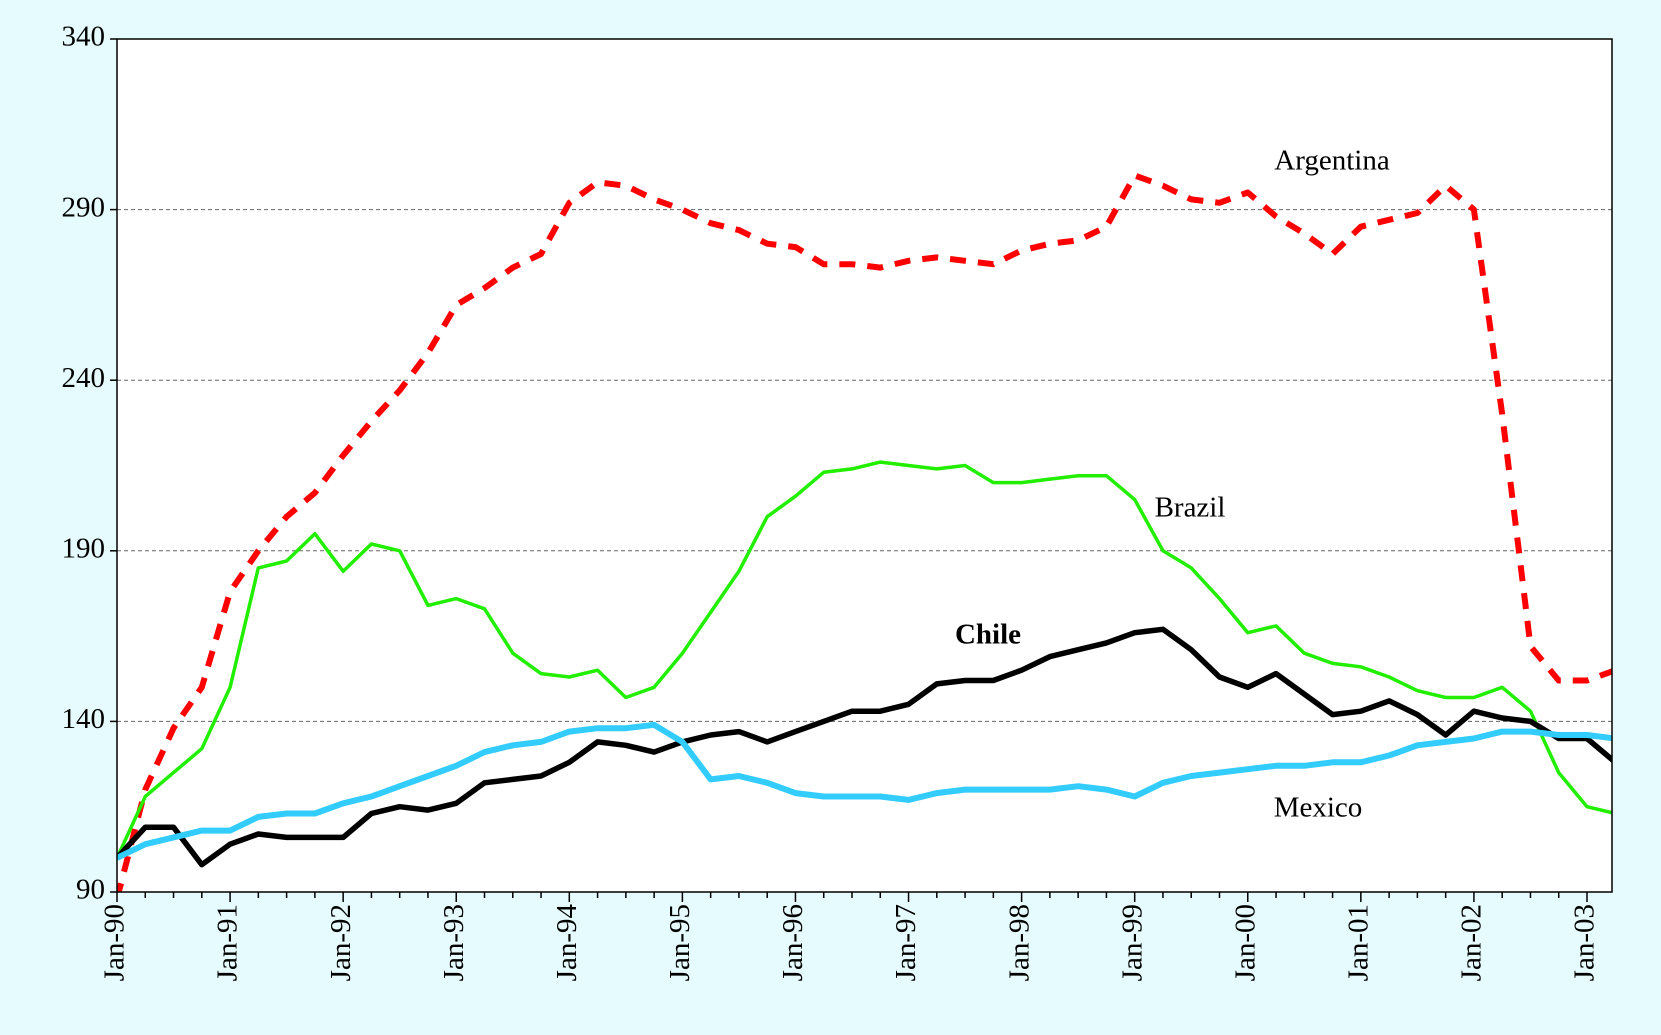 This screenshot has width=1661, height=1035. I want to click on y-tick-label: 90, so click(90, 890).